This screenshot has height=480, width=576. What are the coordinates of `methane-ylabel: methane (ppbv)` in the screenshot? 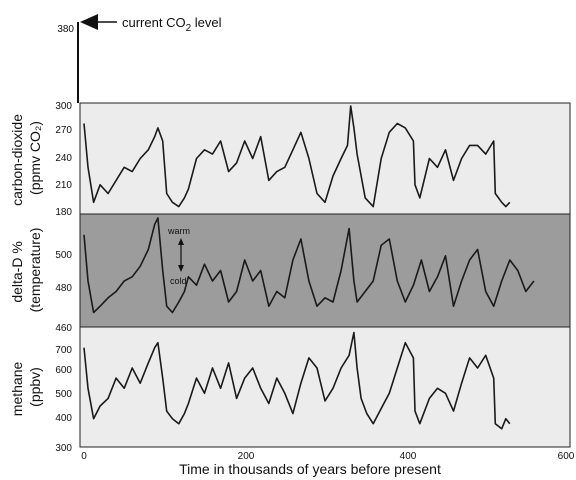 It's located at (26, 387).